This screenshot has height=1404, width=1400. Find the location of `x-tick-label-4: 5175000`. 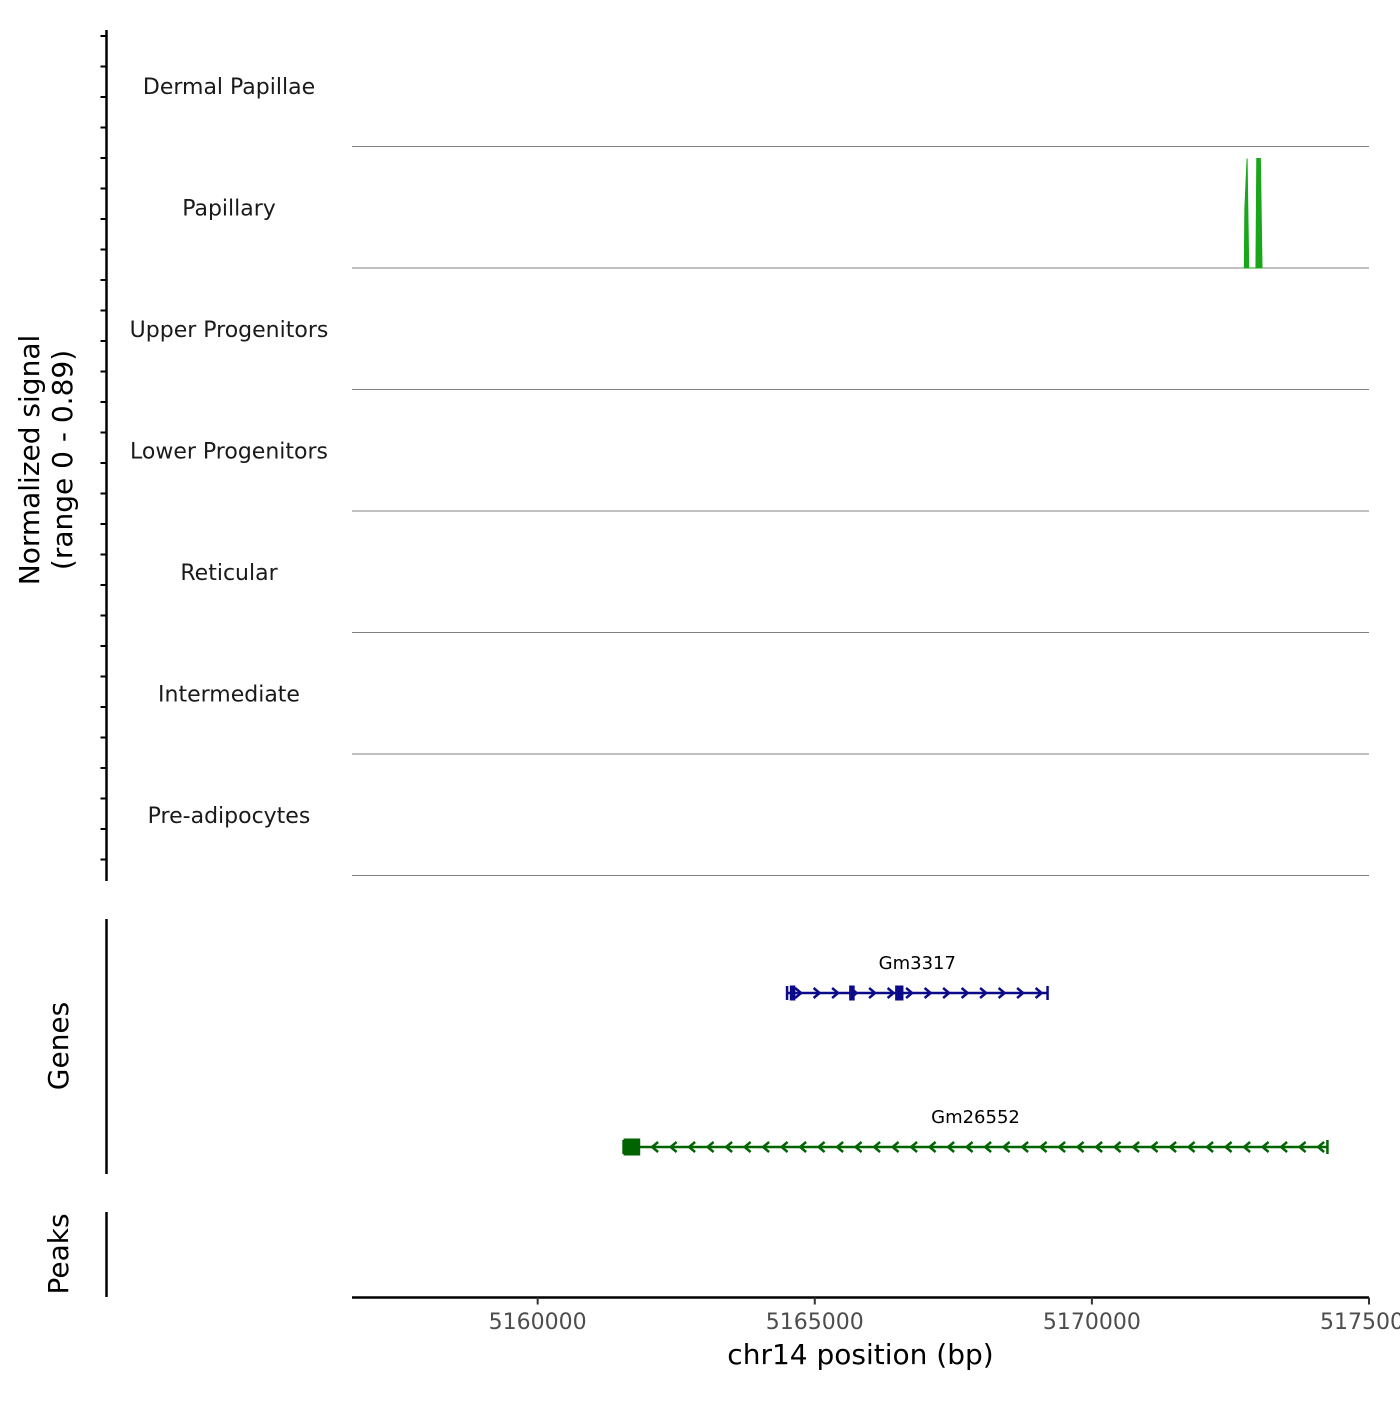

x-tick-label-4: 5175000 is located at coordinates (1360, 1322).